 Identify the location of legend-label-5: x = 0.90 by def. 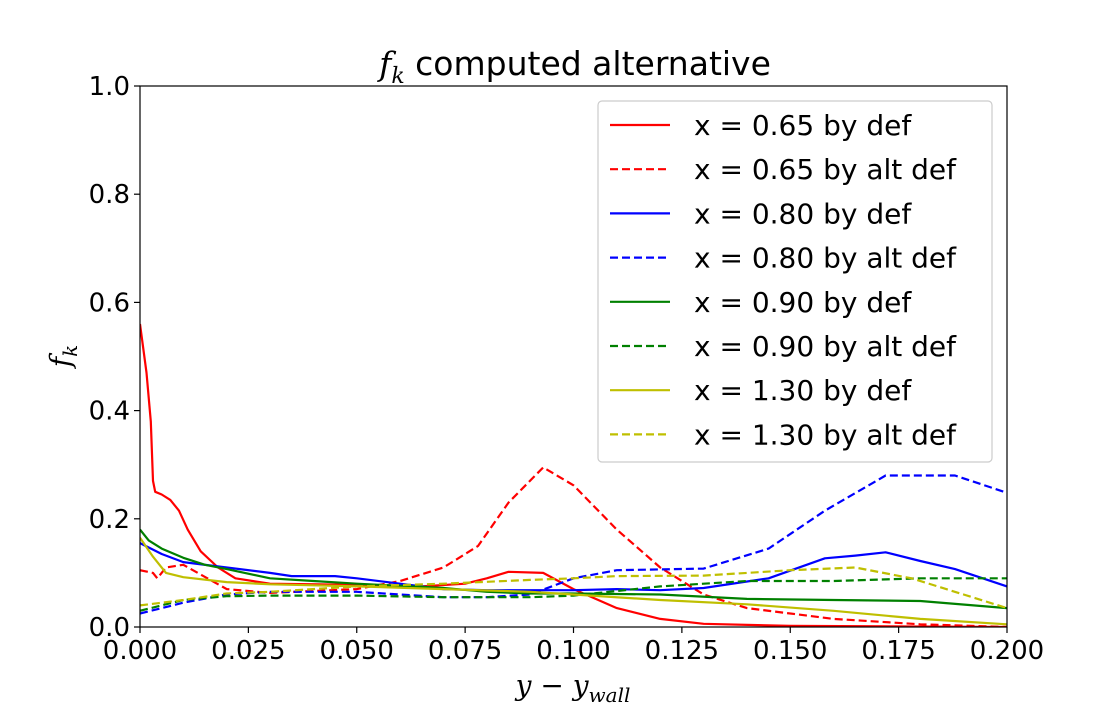
(803, 302).